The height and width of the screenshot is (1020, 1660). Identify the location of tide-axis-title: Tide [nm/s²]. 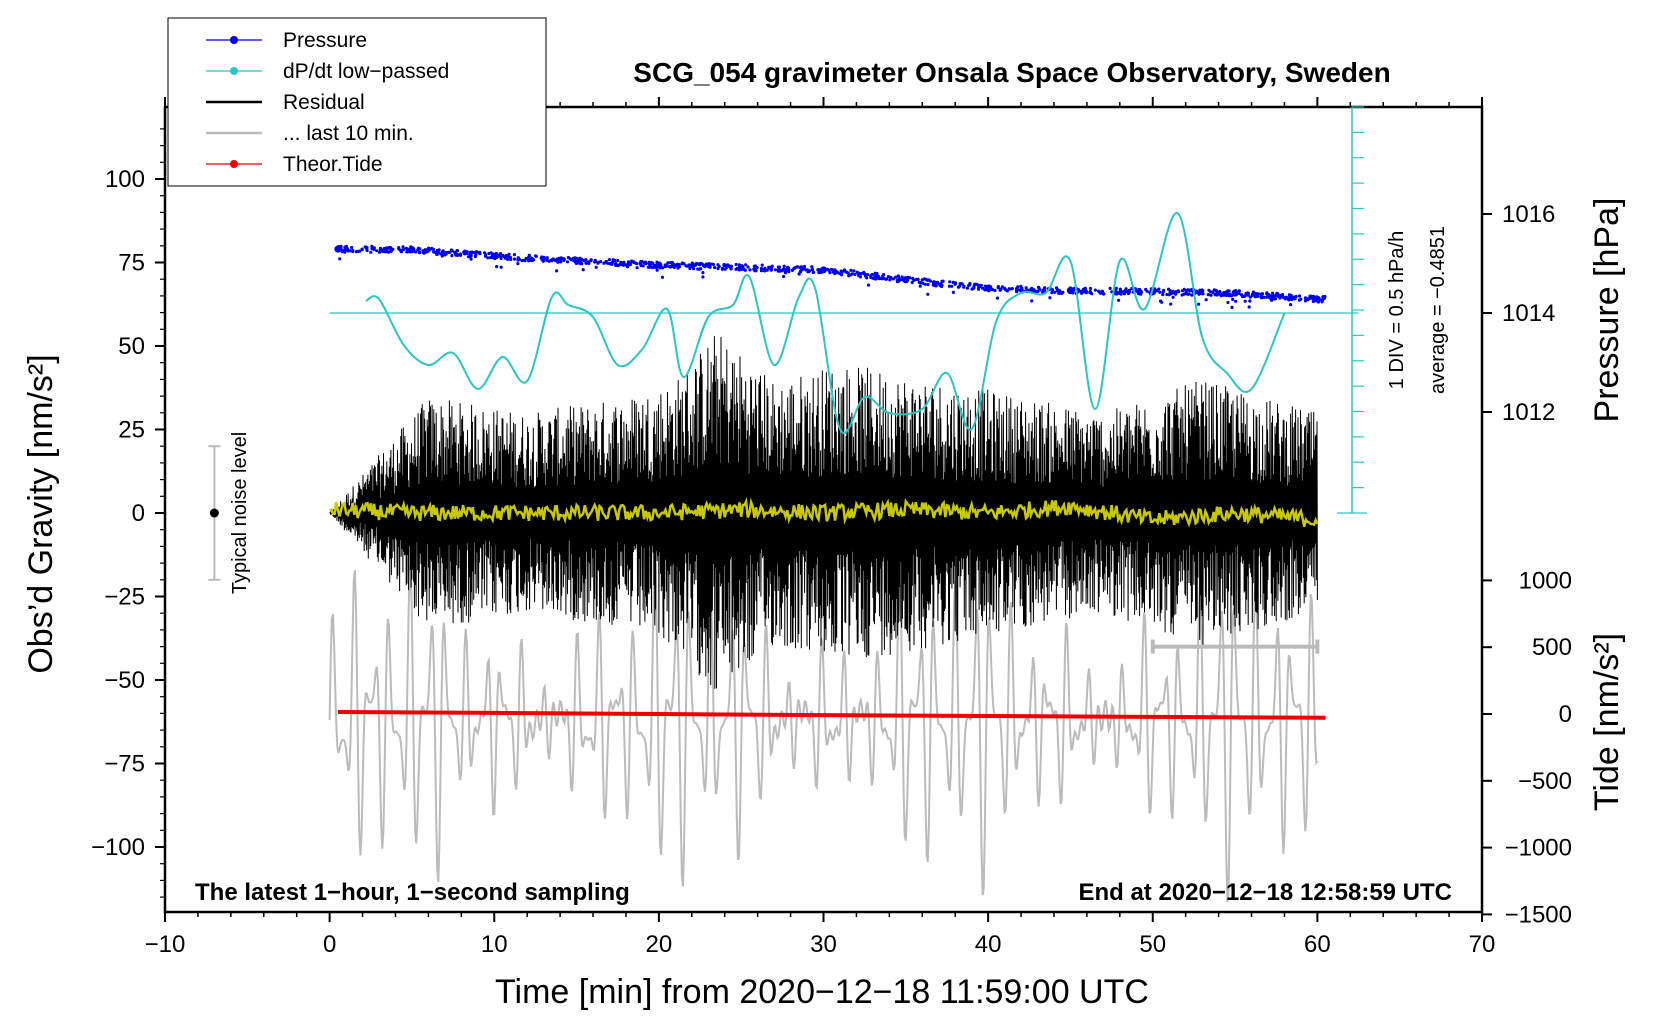
(1607, 722).